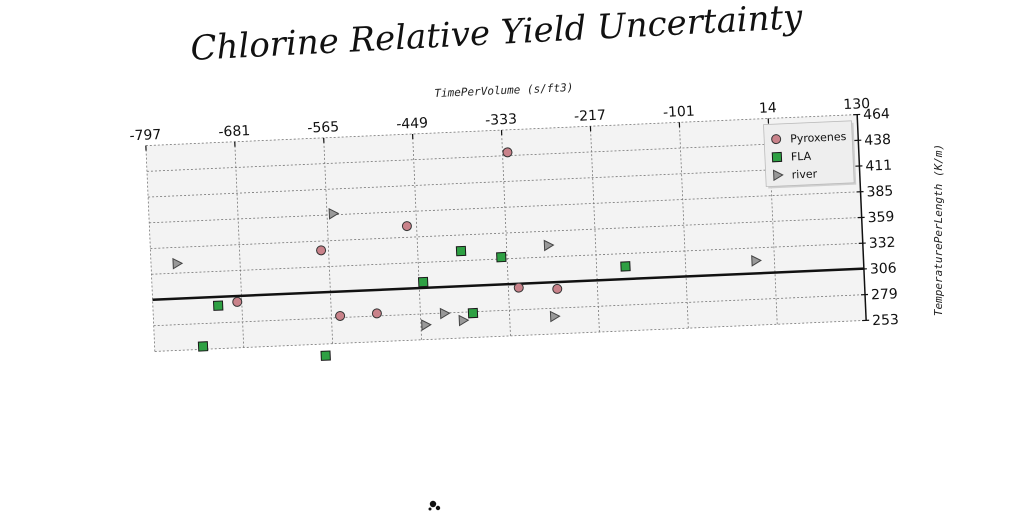  Describe the element at coordinates (880, 217) in the screenshot. I see `y-tick-label: 359` at that location.